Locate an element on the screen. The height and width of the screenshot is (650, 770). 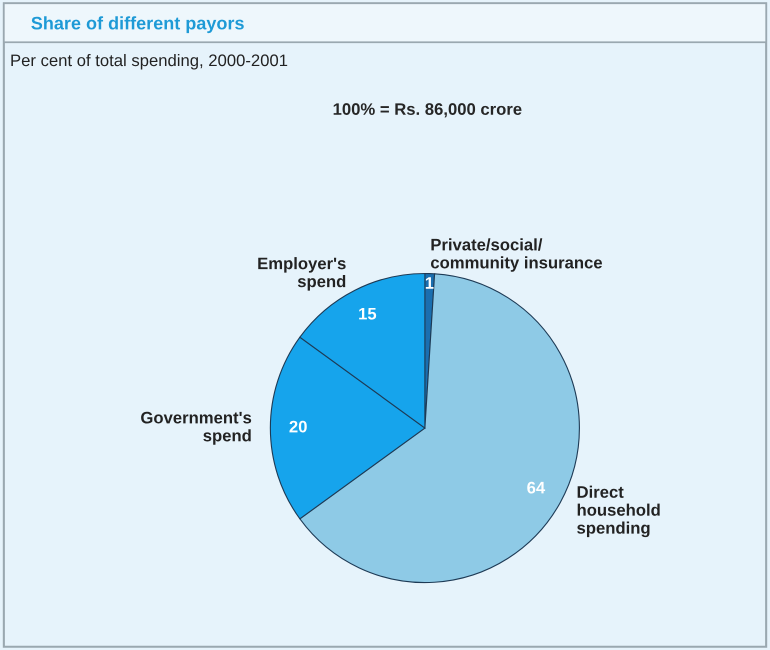
slice-label: Employer's spend is located at coordinates (302, 274).